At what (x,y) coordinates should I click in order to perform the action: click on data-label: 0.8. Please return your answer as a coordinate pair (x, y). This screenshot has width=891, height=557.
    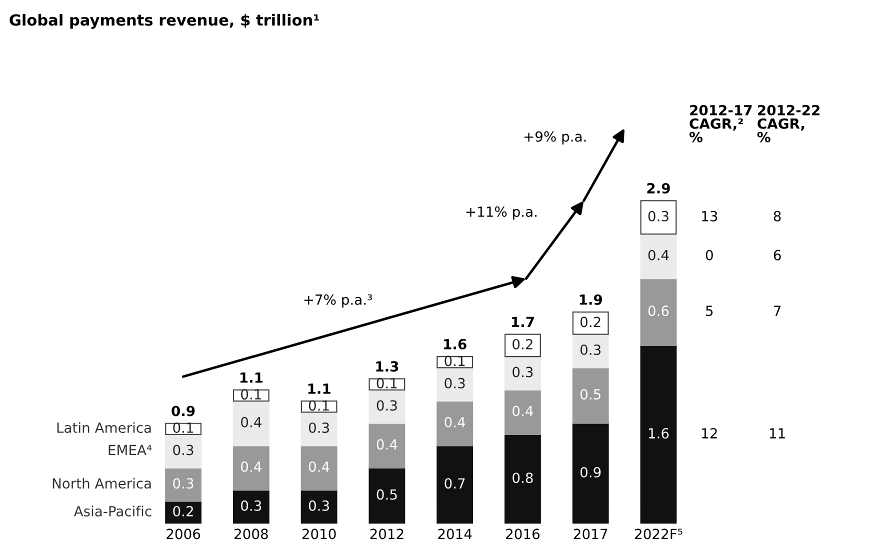
    Looking at the image, I should click on (522, 478).